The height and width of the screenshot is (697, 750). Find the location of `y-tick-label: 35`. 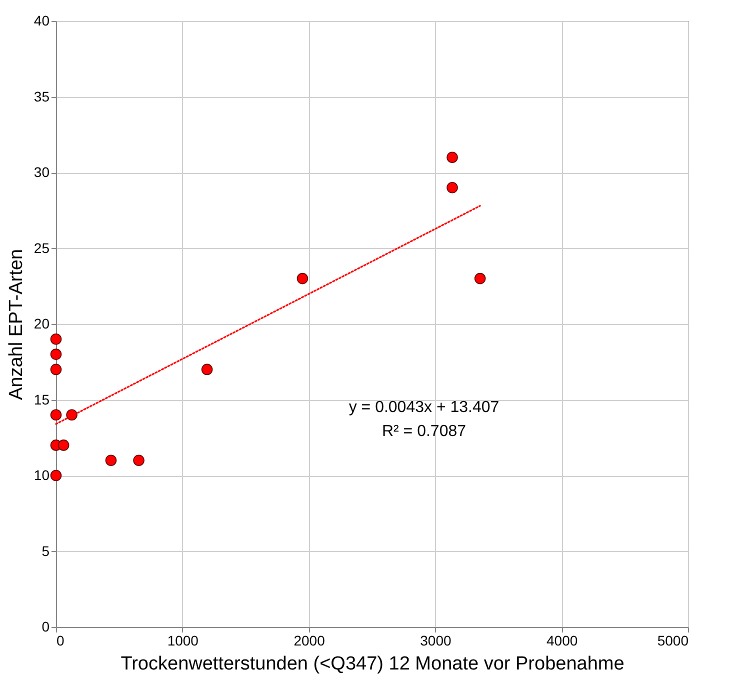

y-tick-label: 35 is located at coordinates (42, 96).